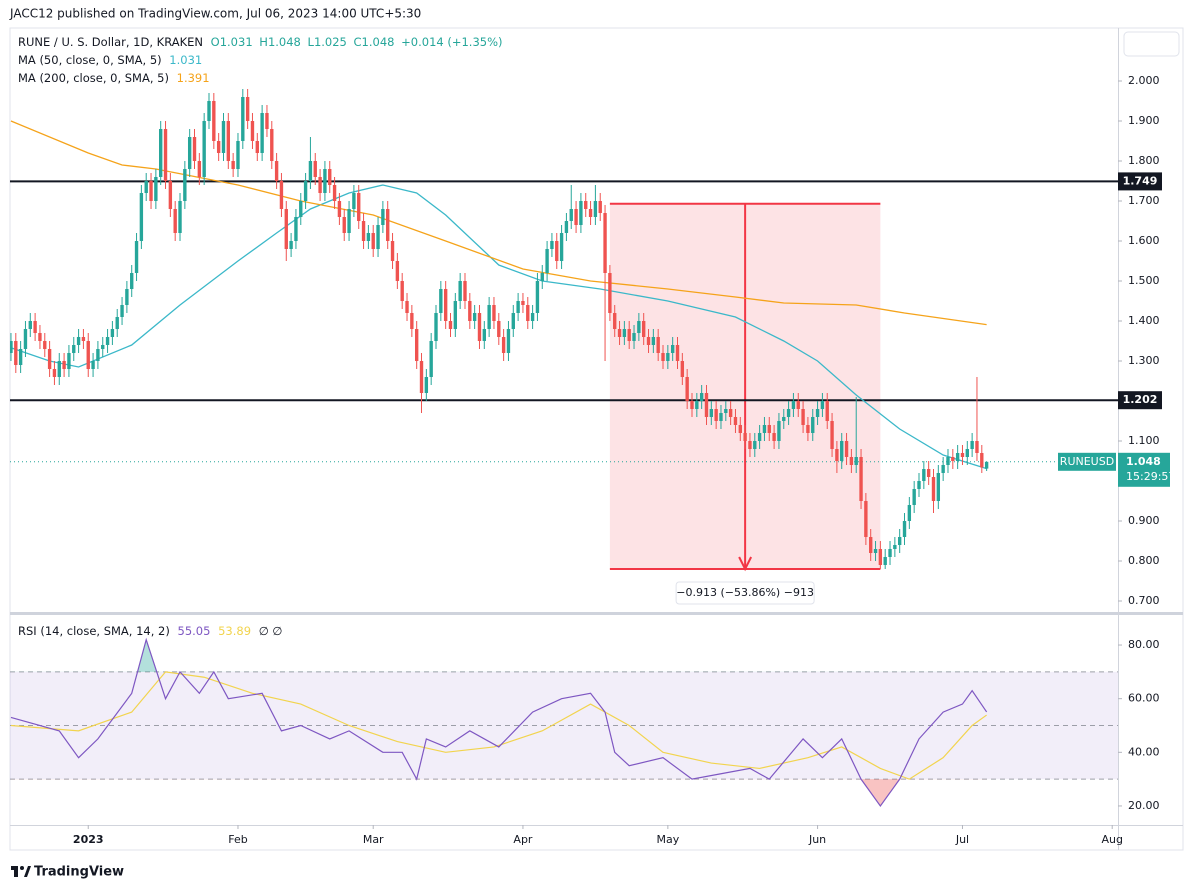 This screenshot has height=893, width=1193. What do you see at coordinates (271, 631) in the screenshot?
I see `rsi-extra: ∅ ∅` at bounding box center [271, 631].